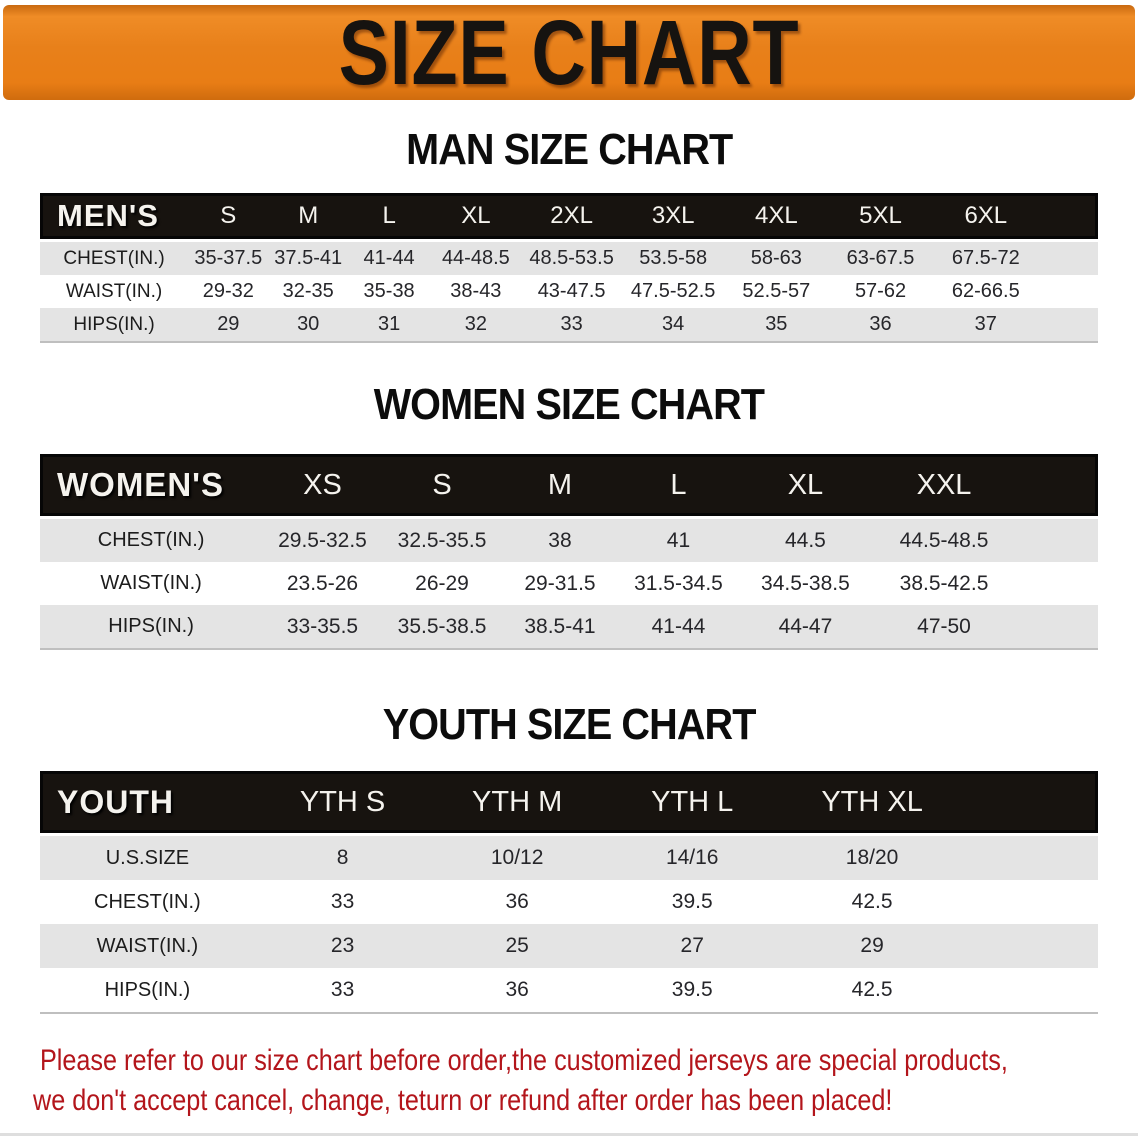 The width and height of the screenshot is (1138, 1137). What do you see at coordinates (872, 802) in the screenshot?
I see `size-column-header: YTH XL` at bounding box center [872, 802].